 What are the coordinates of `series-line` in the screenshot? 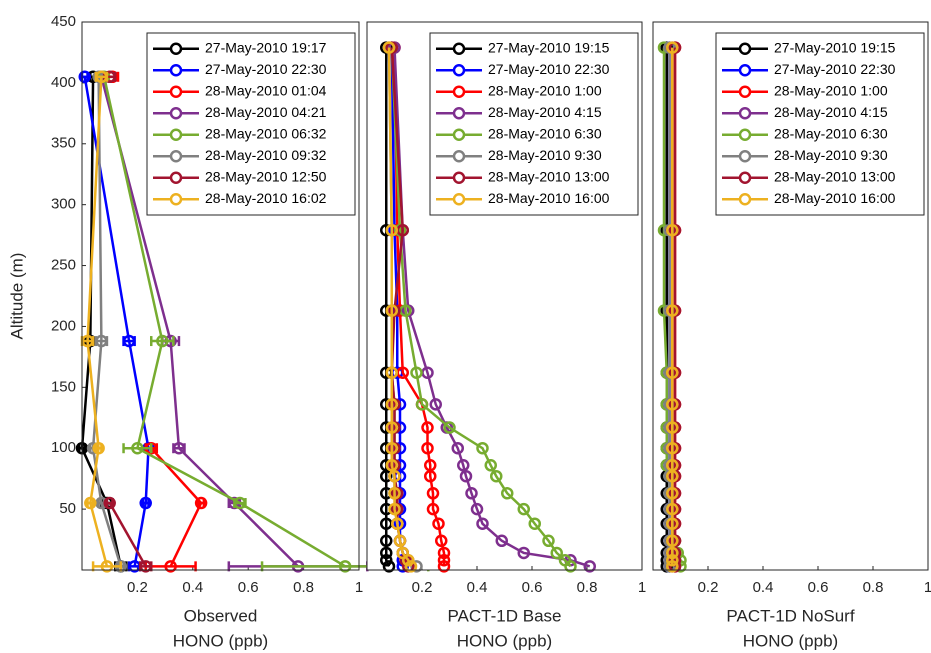 It's located at (97, 321).